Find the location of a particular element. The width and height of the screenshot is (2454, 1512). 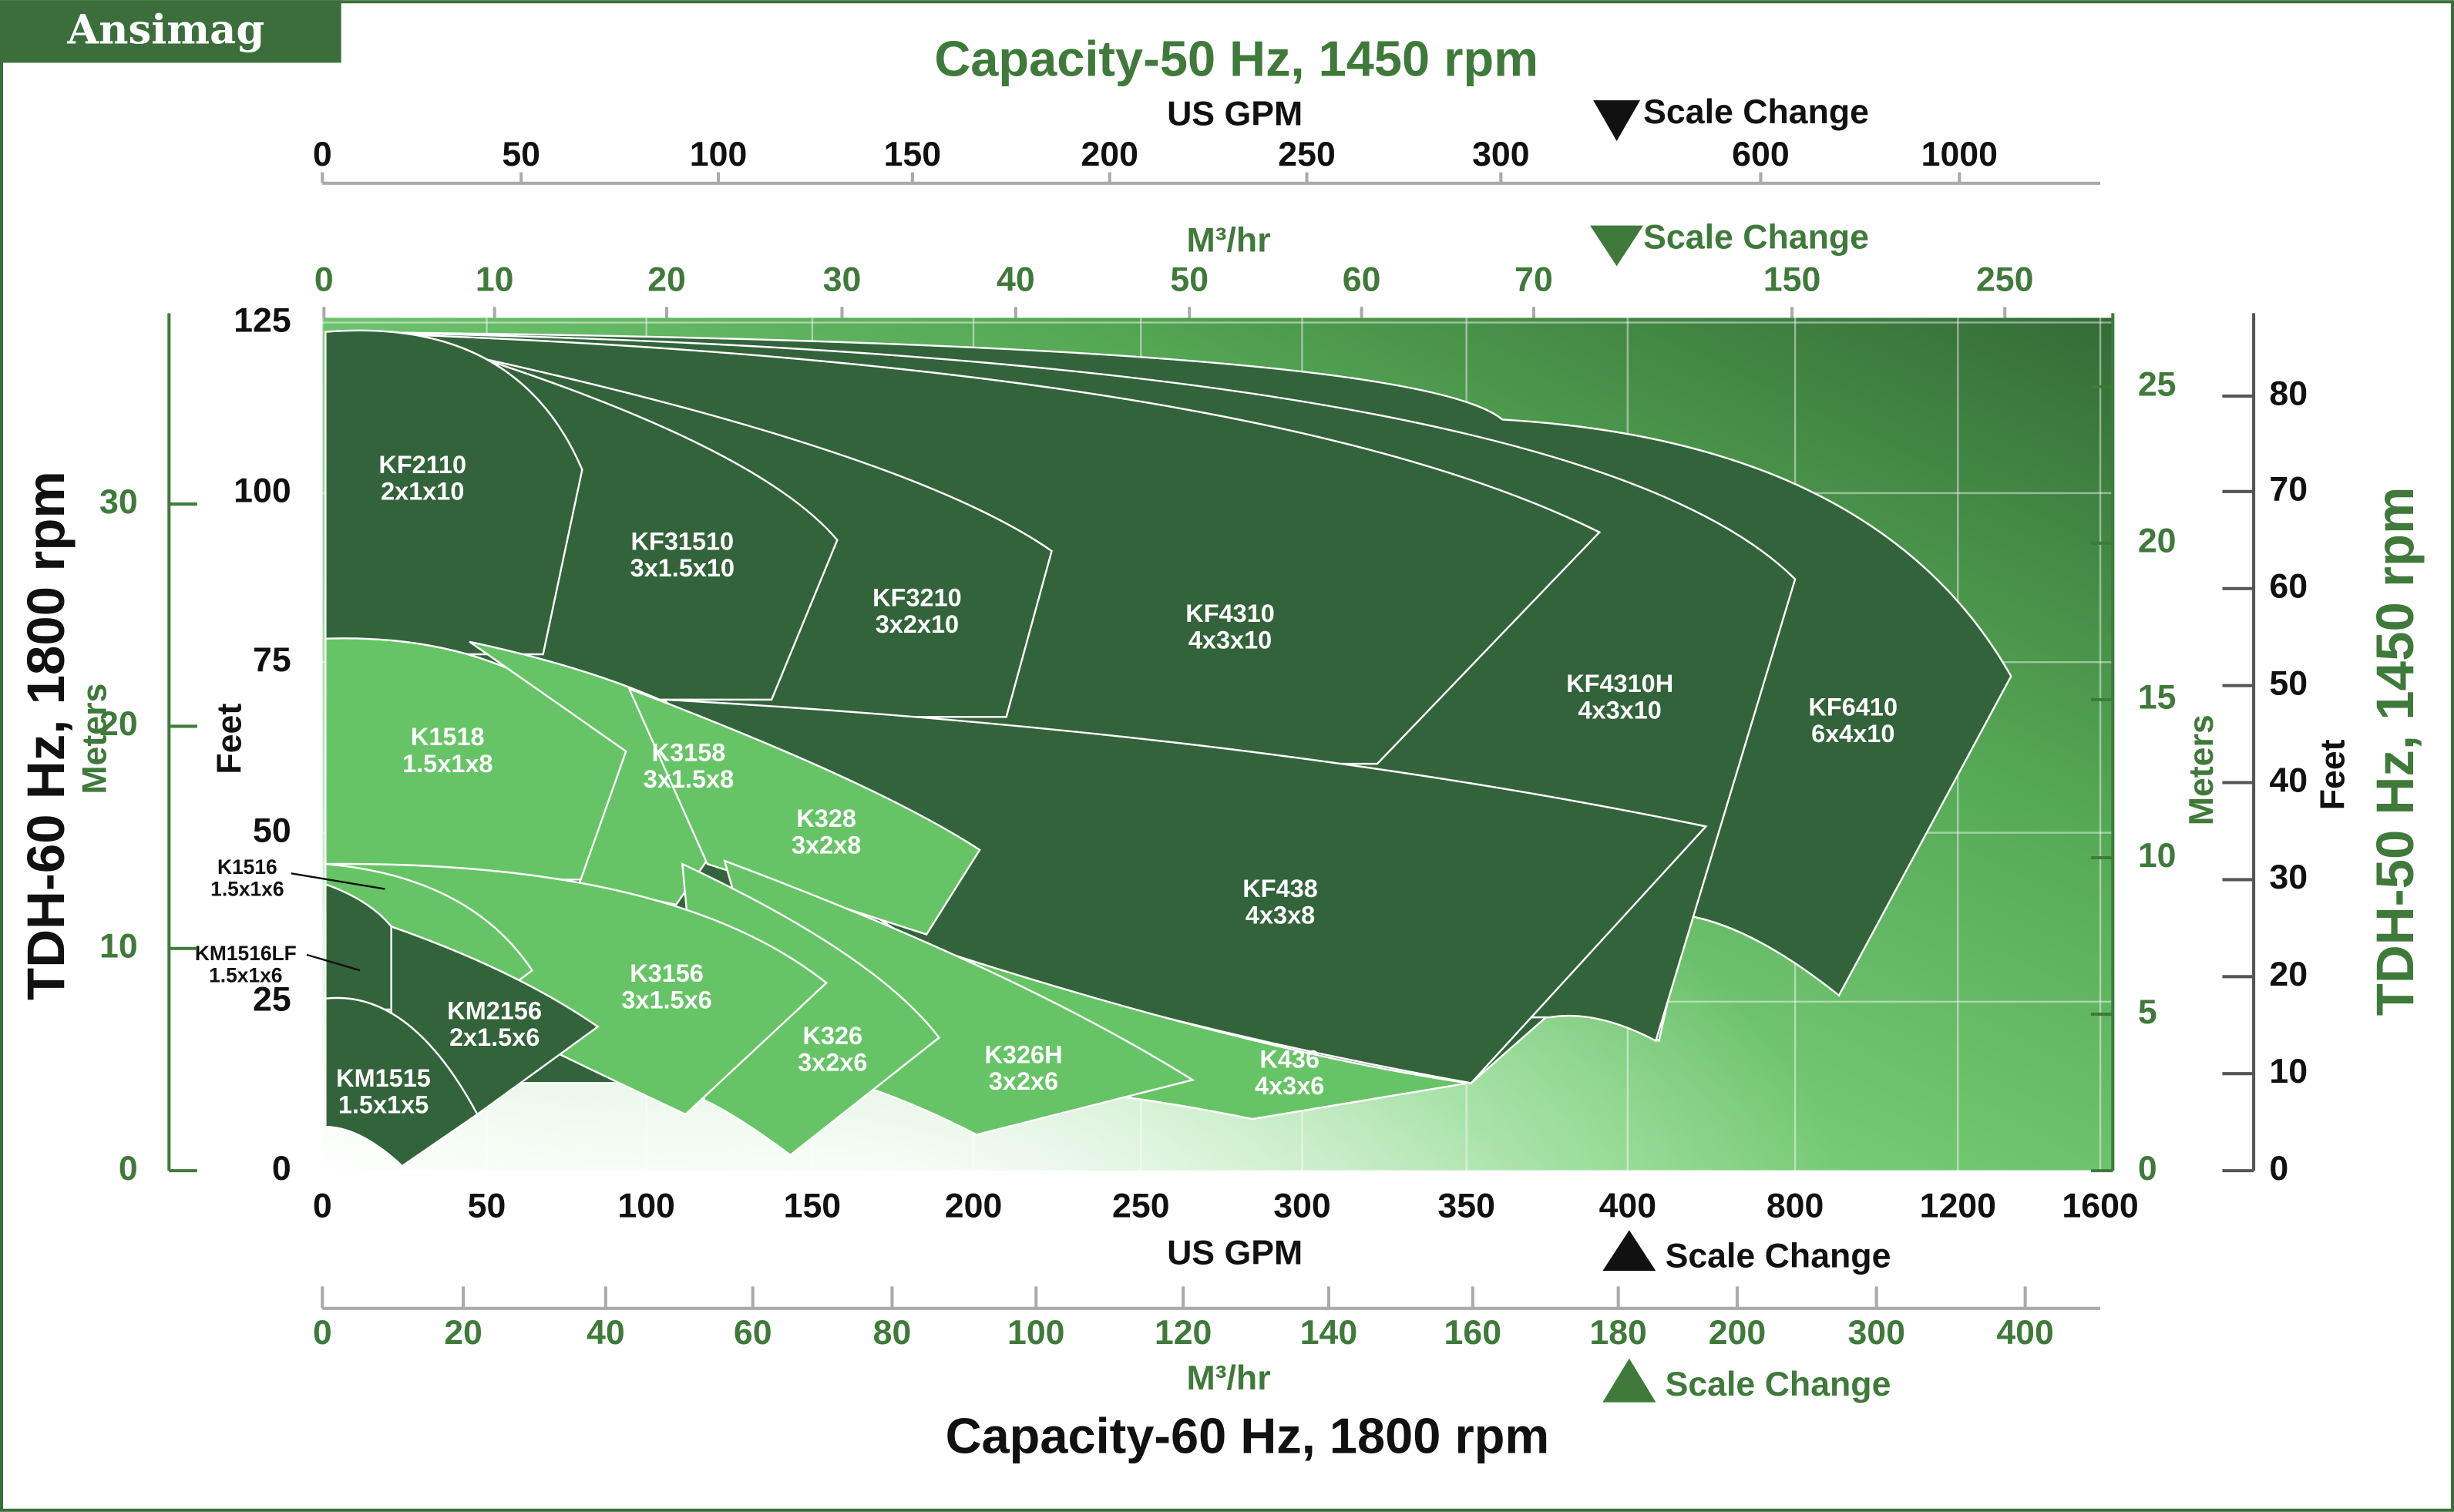

brand: Ansimag is located at coordinates (165, 29).